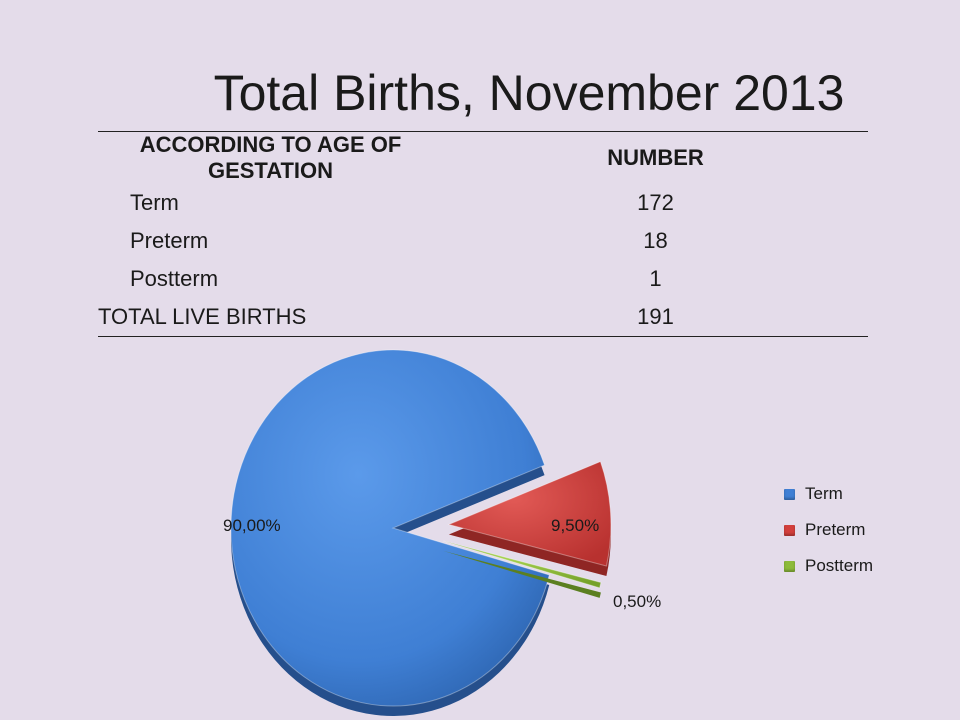 This screenshot has width=960, height=720. Describe the element at coordinates (824, 493) in the screenshot. I see `legend-label-term: Term` at that location.